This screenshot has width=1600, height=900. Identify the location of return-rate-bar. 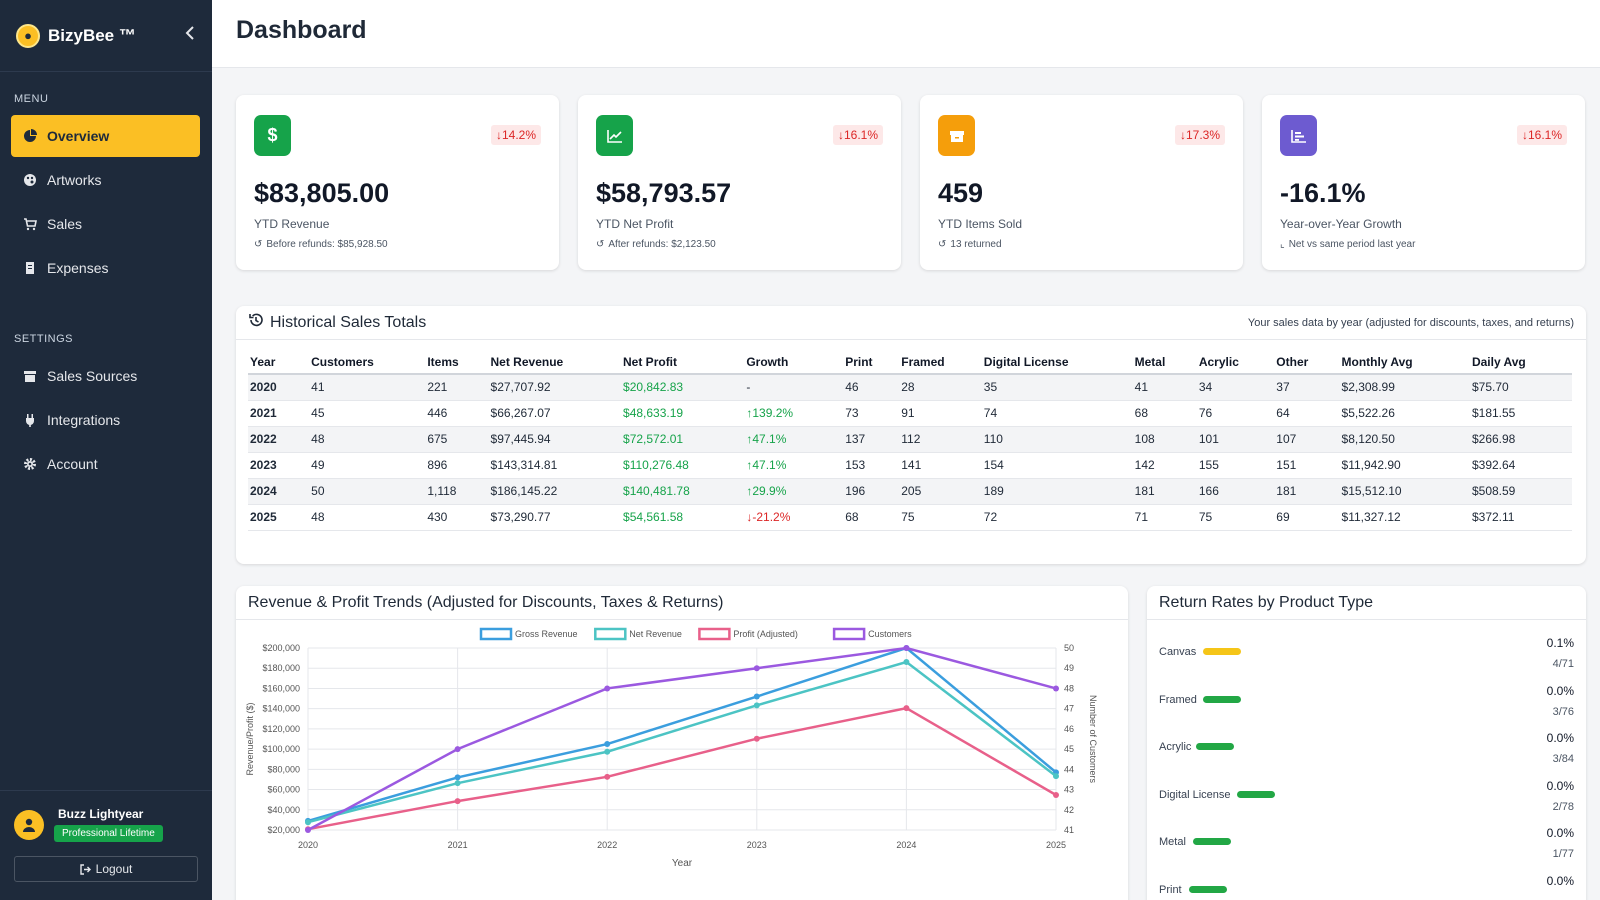
(1222, 699).